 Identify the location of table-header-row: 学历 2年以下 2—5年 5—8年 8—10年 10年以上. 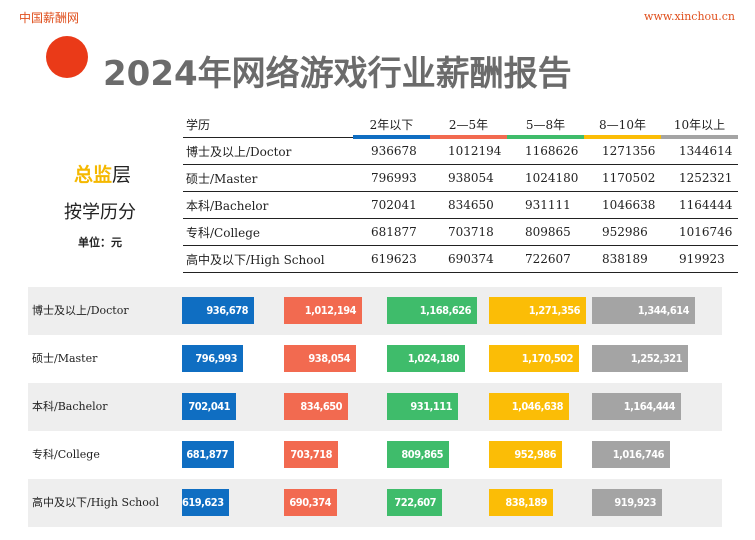
(460, 125).